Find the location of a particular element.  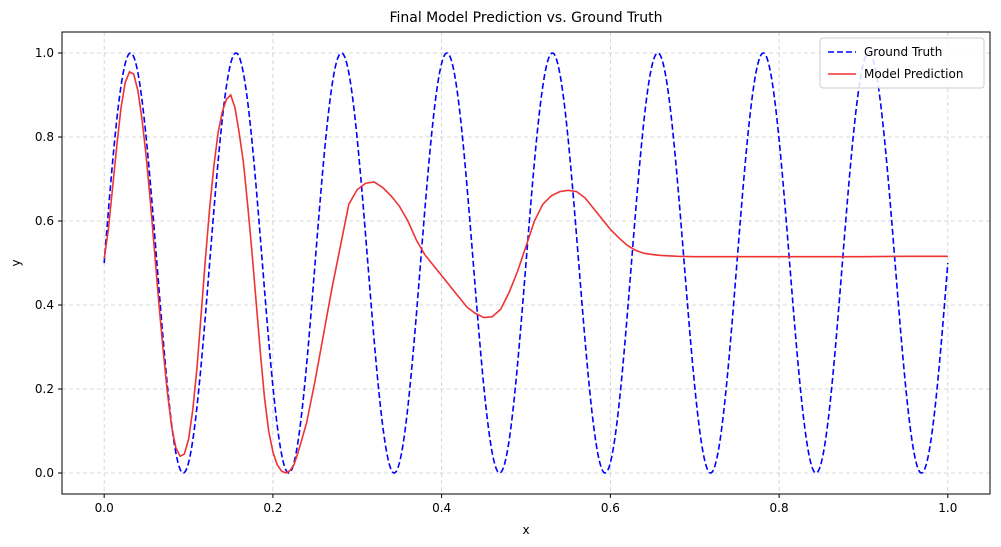

x-tick-label: 0.6 is located at coordinates (610, 508).